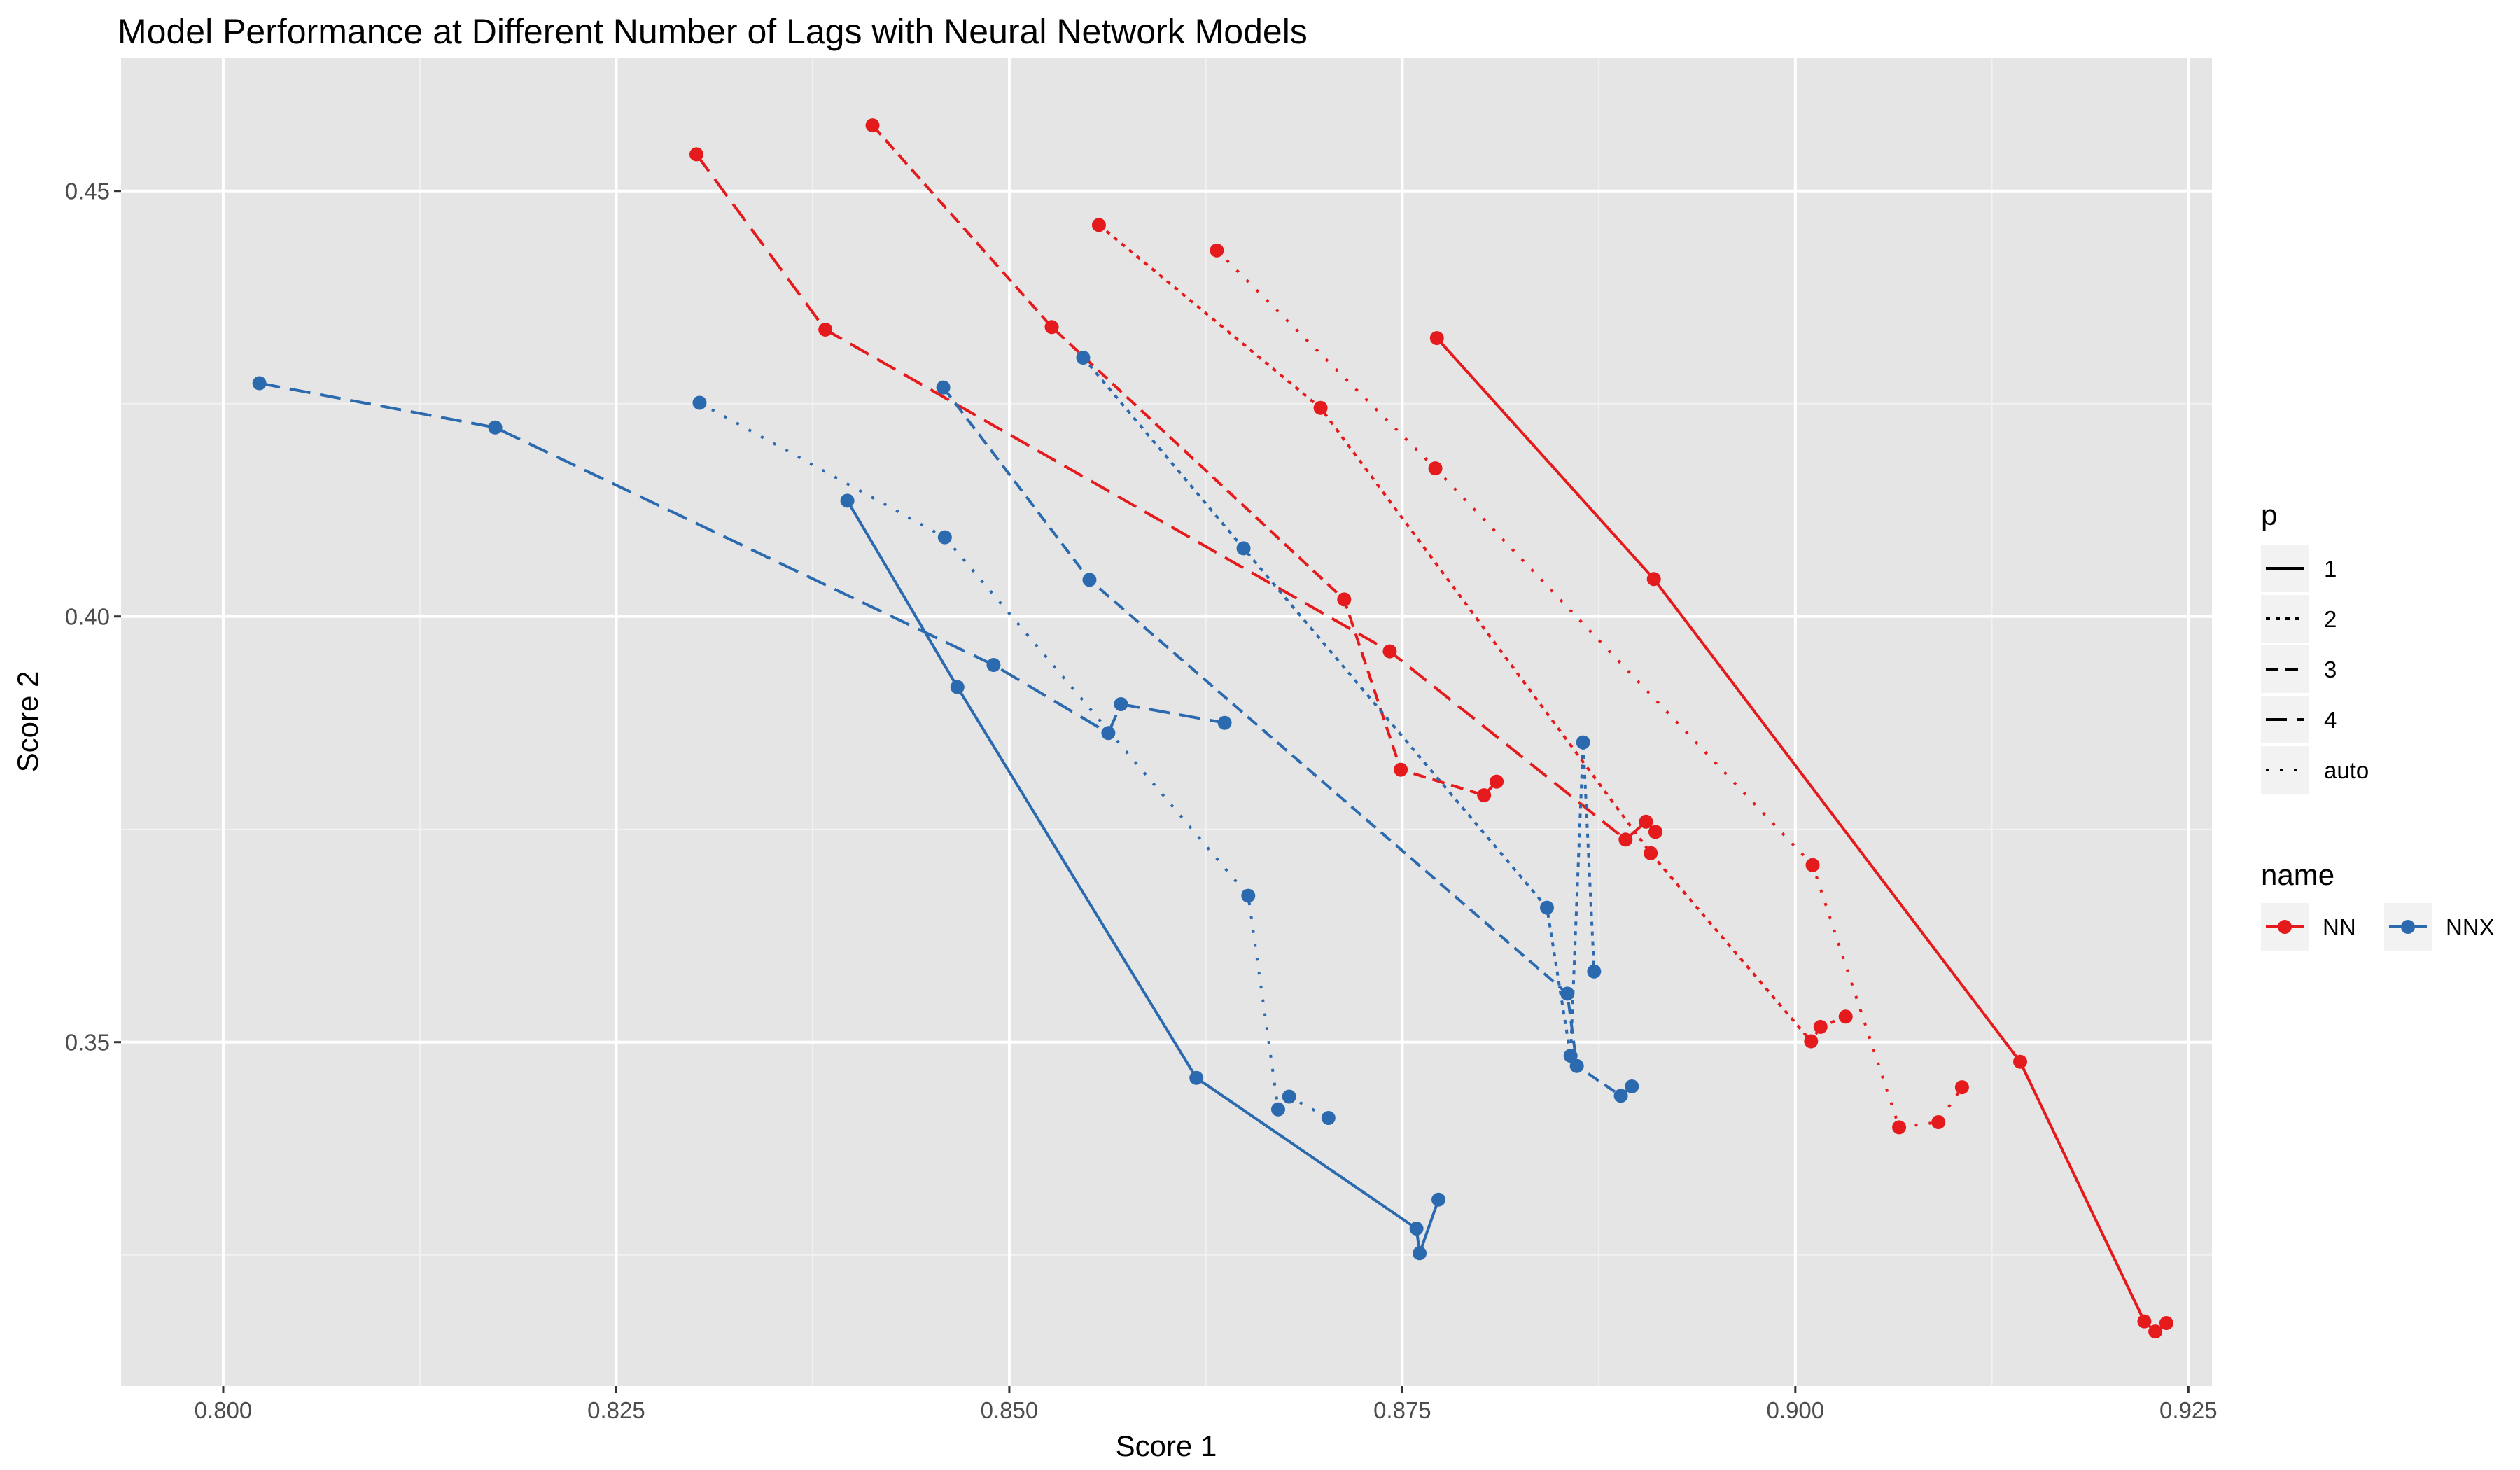 The height and width of the screenshot is (1470, 2520). Describe the element at coordinates (2285, 770) in the screenshot. I see `legend-key-bg` at that location.